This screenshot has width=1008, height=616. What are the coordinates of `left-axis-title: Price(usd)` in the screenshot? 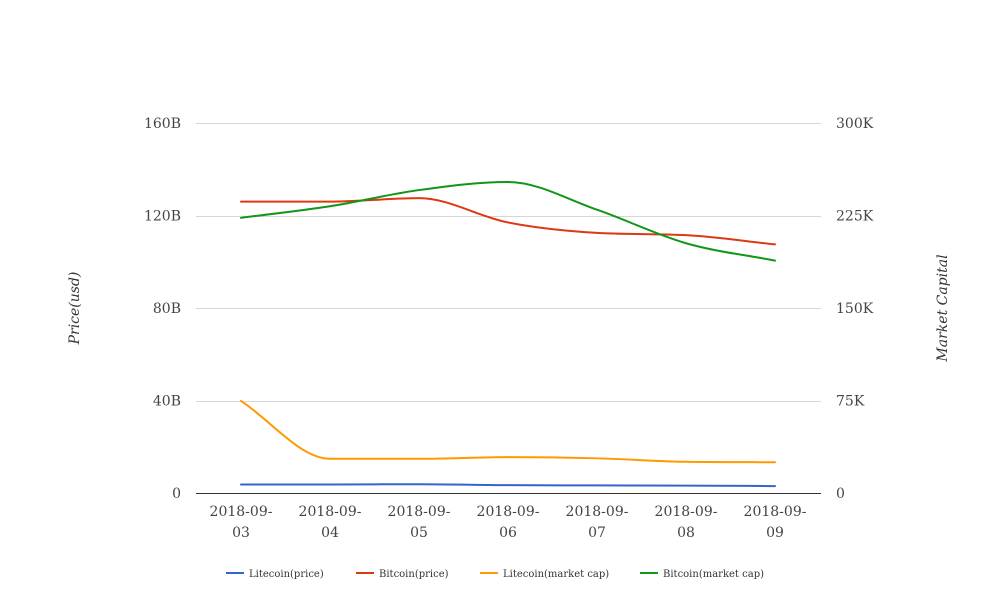 It's located at (75, 309).